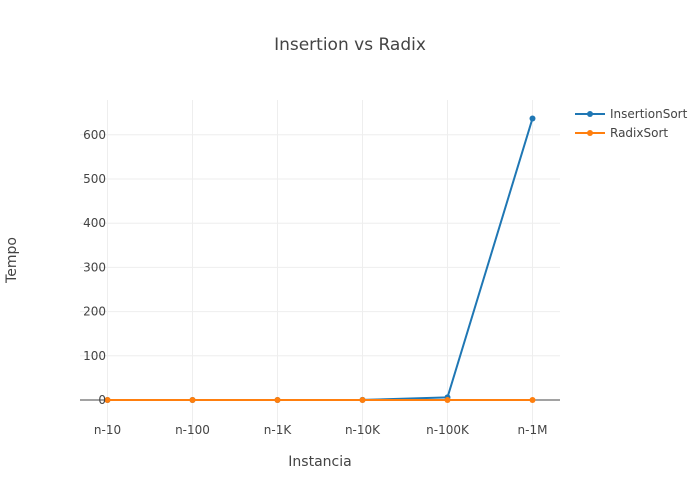 The height and width of the screenshot is (500, 700). I want to click on legend-label-insertionsort: InsertionSort, so click(649, 114).